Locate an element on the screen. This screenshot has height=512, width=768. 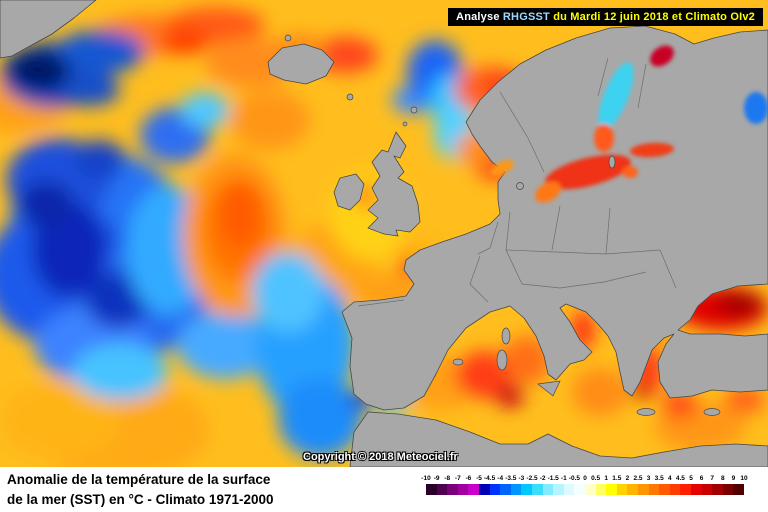
scale-label: 10 is located at coordinates (744, 478).